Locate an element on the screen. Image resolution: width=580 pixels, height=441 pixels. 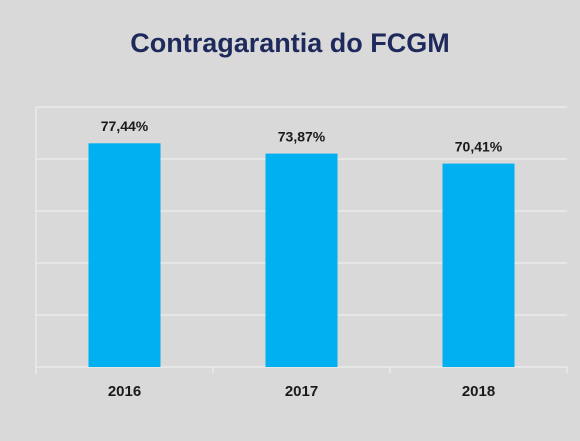
data-label: 77,44% is located at coordinates (125, 126).